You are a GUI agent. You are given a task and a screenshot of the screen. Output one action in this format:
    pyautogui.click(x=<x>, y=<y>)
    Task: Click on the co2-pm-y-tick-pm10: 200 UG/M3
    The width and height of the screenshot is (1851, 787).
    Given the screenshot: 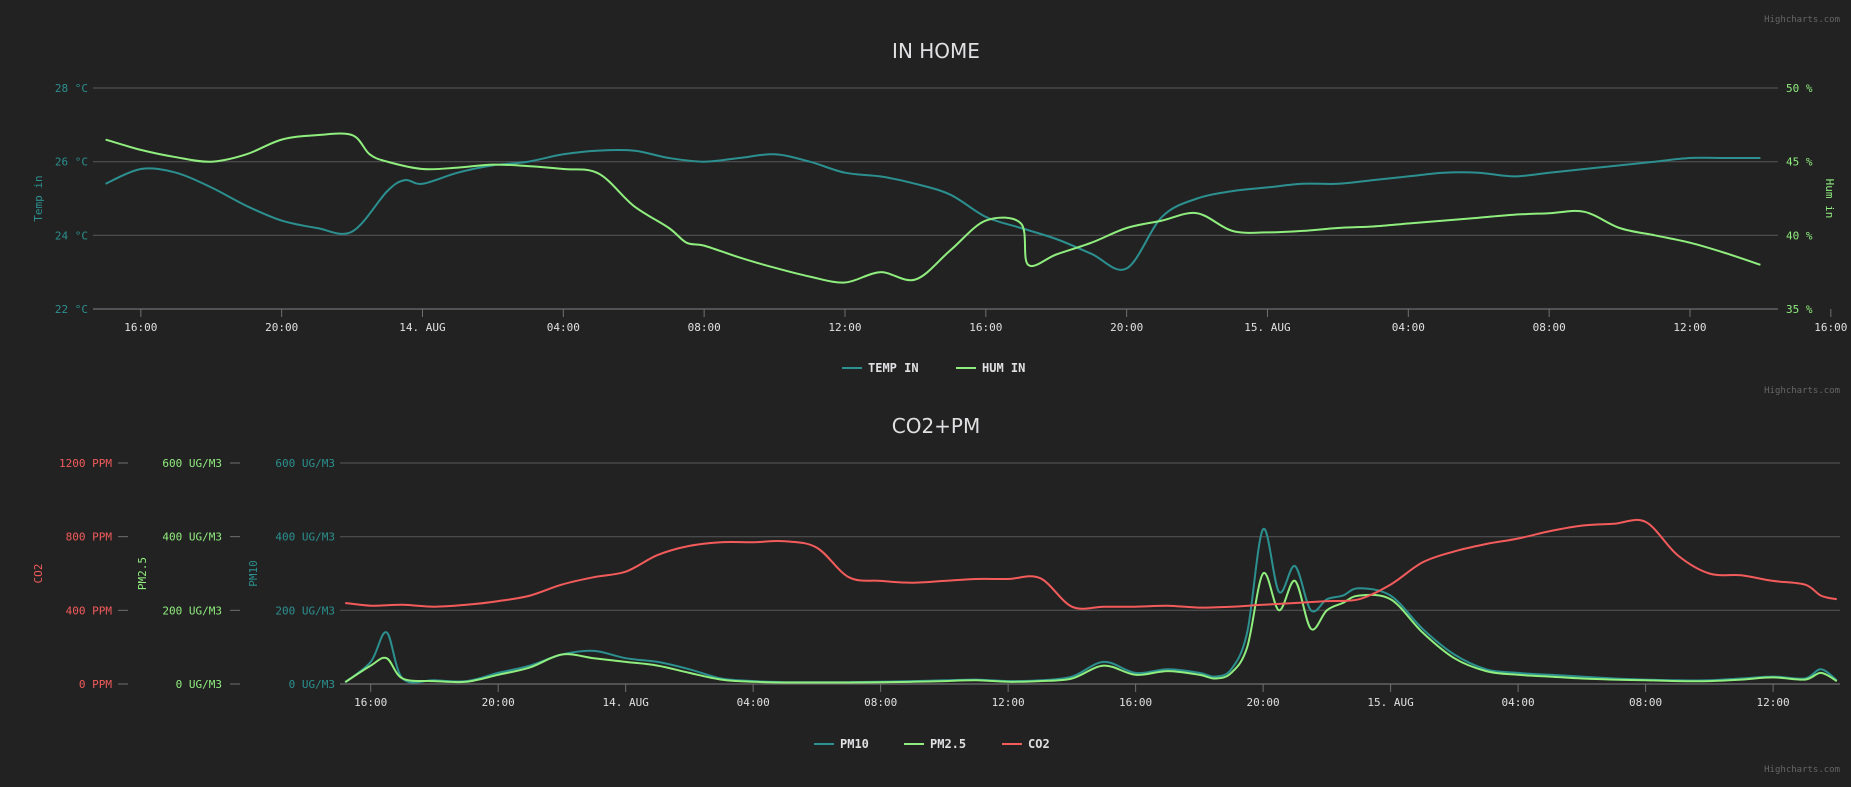 What is the action you would take?
    pyautogui.click(x=305, y=610)
    